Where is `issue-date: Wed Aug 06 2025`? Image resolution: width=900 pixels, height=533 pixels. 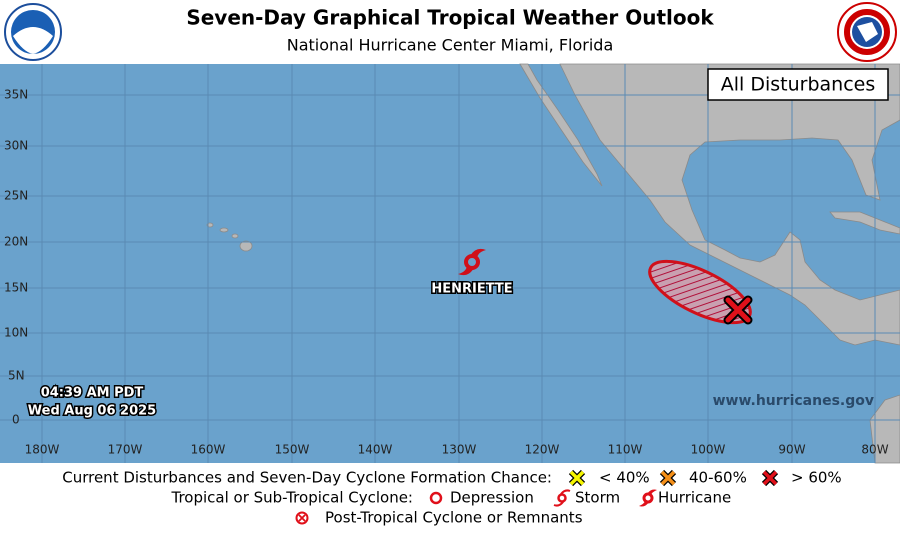
issue-date: Wed Aug 06 2025 is located at coordinates (92, 411).